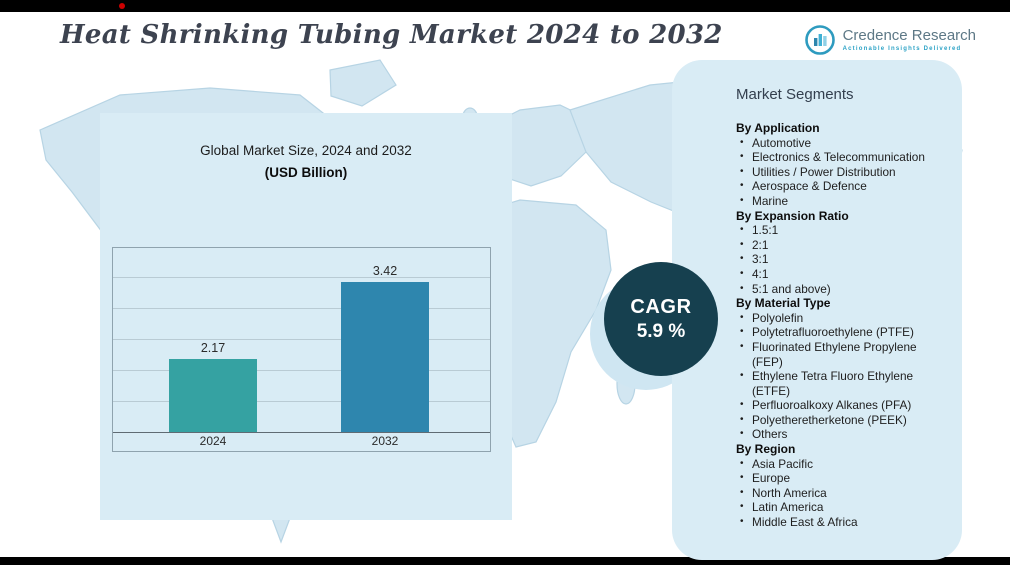 The width and height of the screenshot is (1010, 569). What do you see at coordinates (385, 441) in the screenshot?
I see `bar-category-label: 2032` at bounding box center [385, 441].